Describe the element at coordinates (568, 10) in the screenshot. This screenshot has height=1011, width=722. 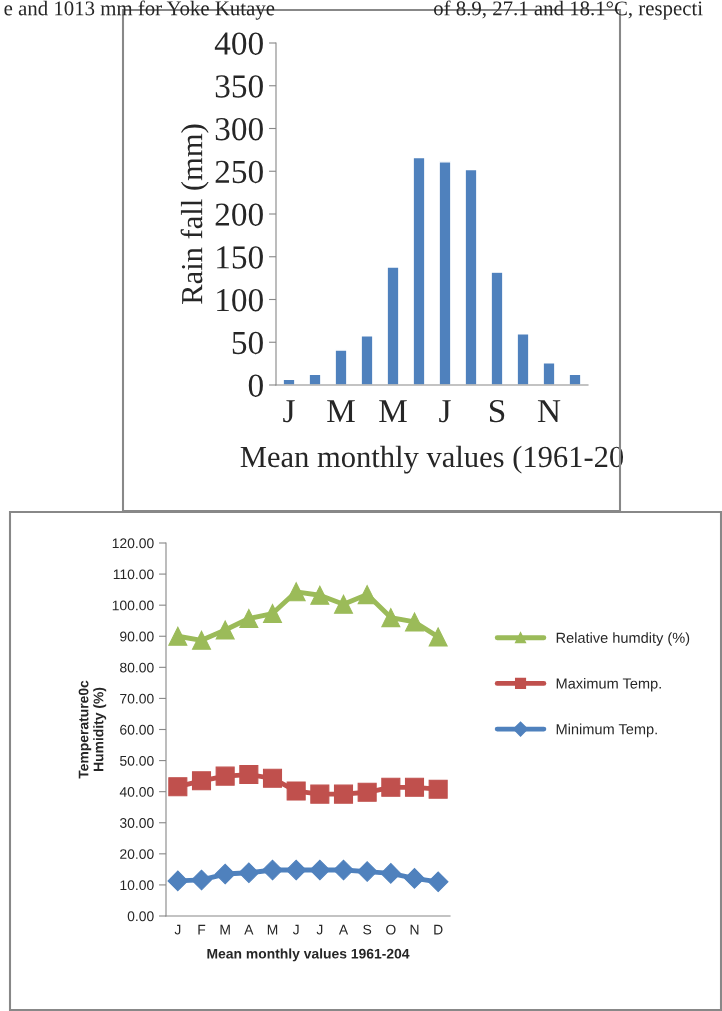
I see `text: of 8.9, 27.1 and 18.1°C, respecti` at that location.